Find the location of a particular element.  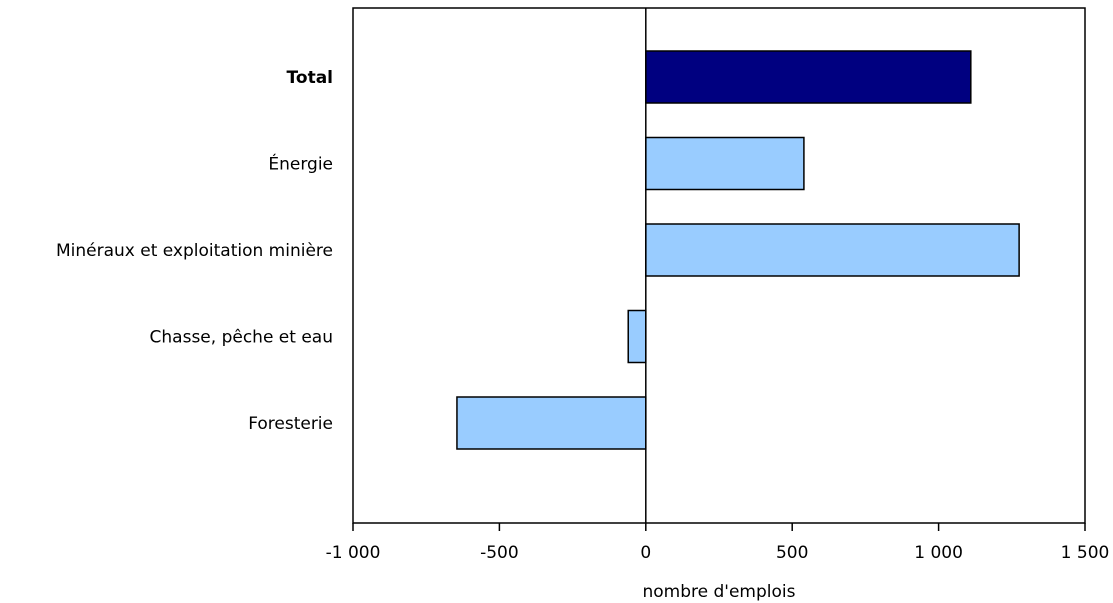

x-tick-label-3: 500 is located at coordinates (792, 553).